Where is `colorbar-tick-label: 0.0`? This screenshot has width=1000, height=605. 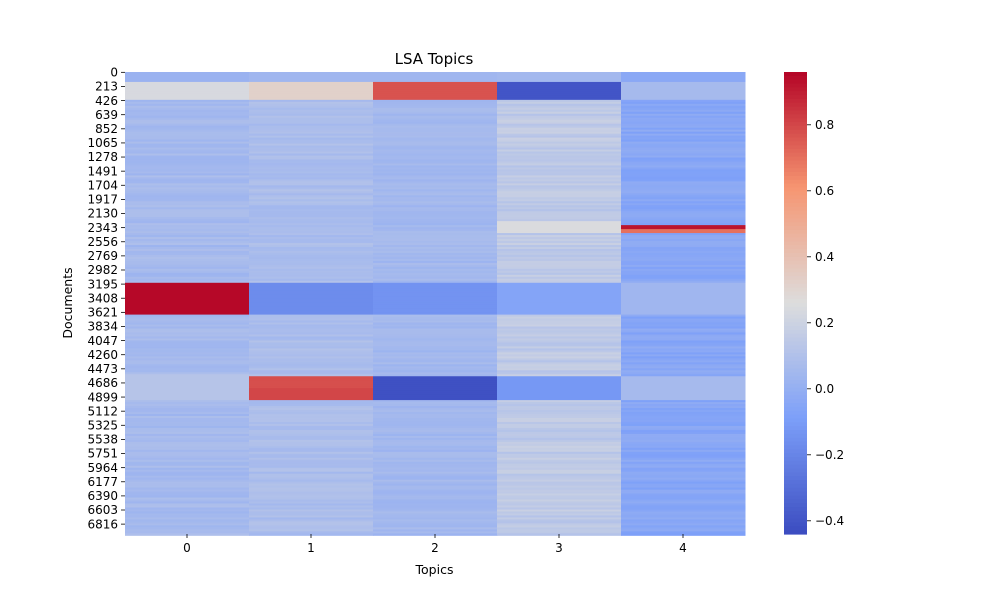
colorbar-tick-label: 0.0 is located at coordinates (824, 389).